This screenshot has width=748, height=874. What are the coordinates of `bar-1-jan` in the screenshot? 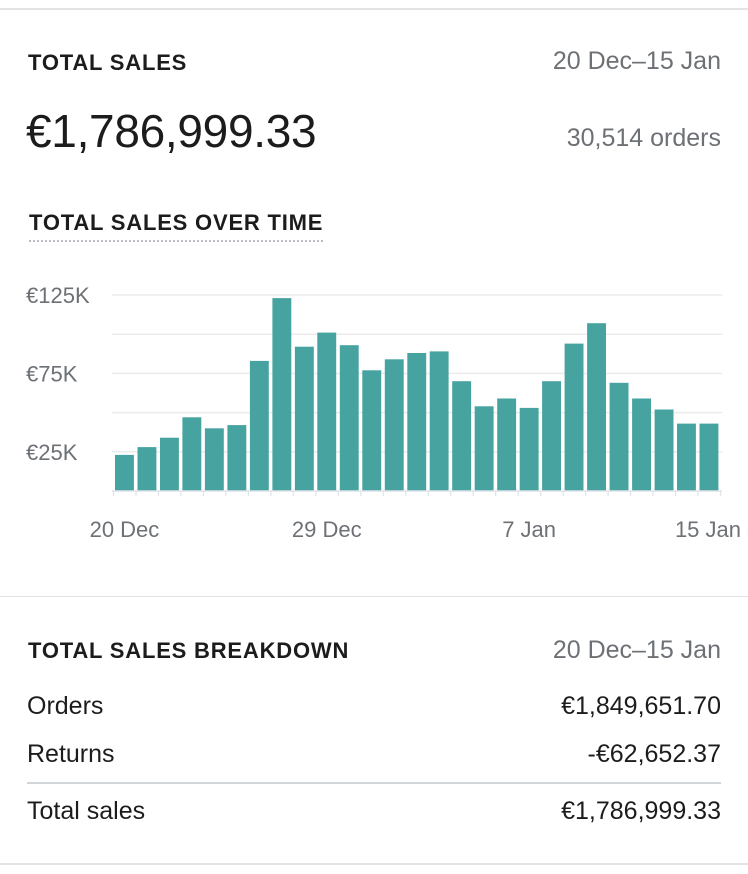 It's located at (394, 425).